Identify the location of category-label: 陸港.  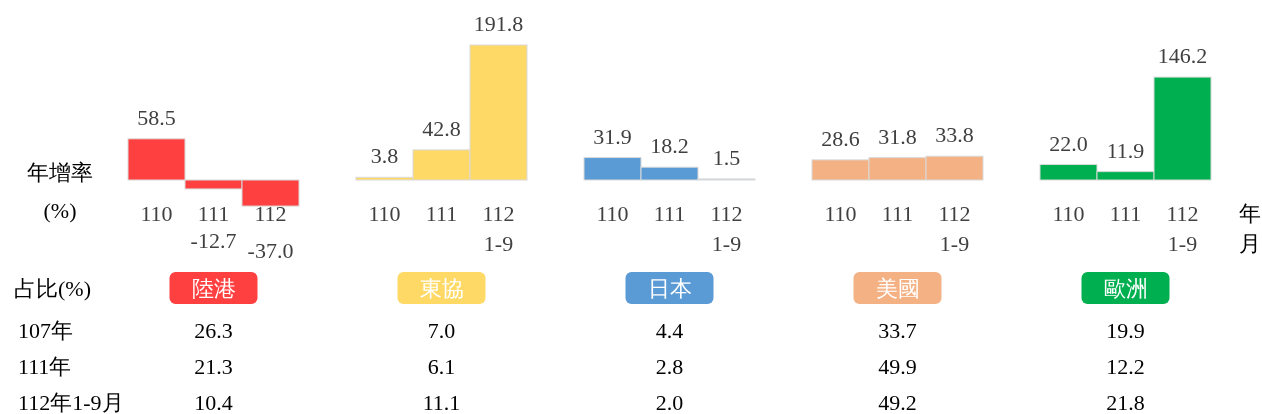
(213, 288).